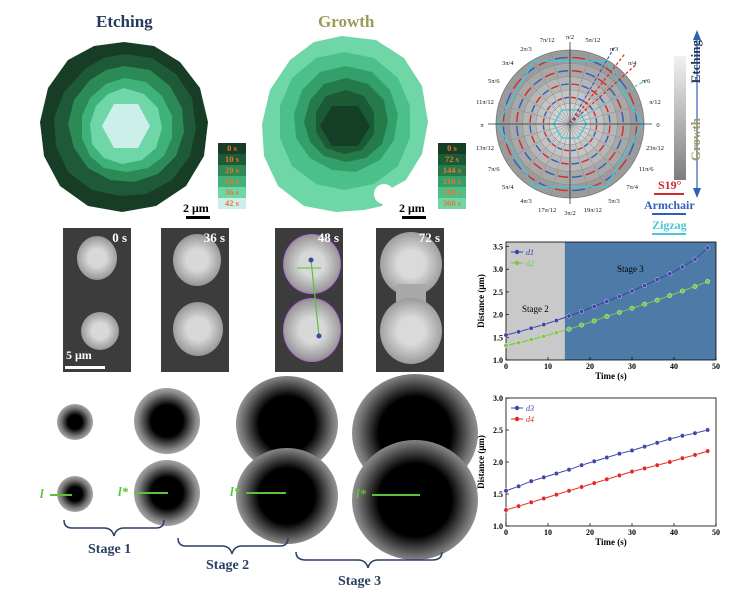  What do you see at coordinates (410, 300) in the screenshot?
I see `micrograph-72s: 72 s` at bounding box center [410, 300].